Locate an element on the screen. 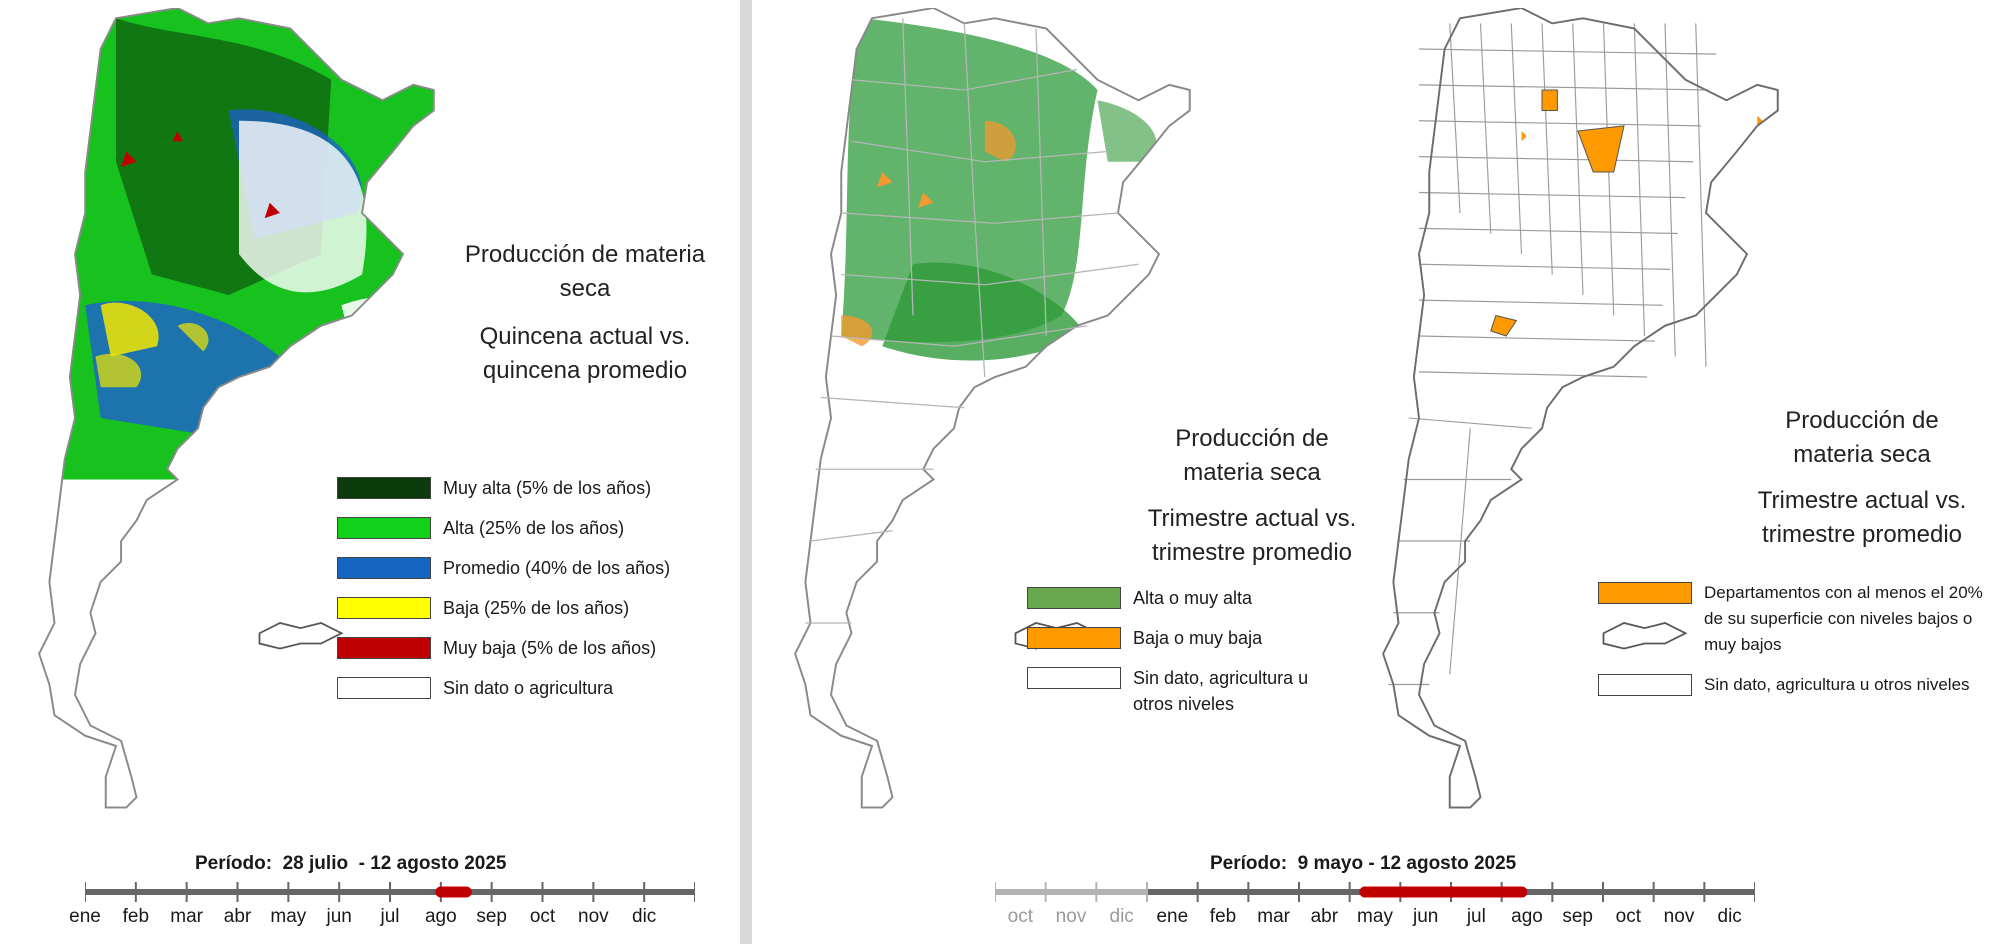 This screenshot has height=944, width=2001. right-month-label: jun is located at coordinates (1425, 916).